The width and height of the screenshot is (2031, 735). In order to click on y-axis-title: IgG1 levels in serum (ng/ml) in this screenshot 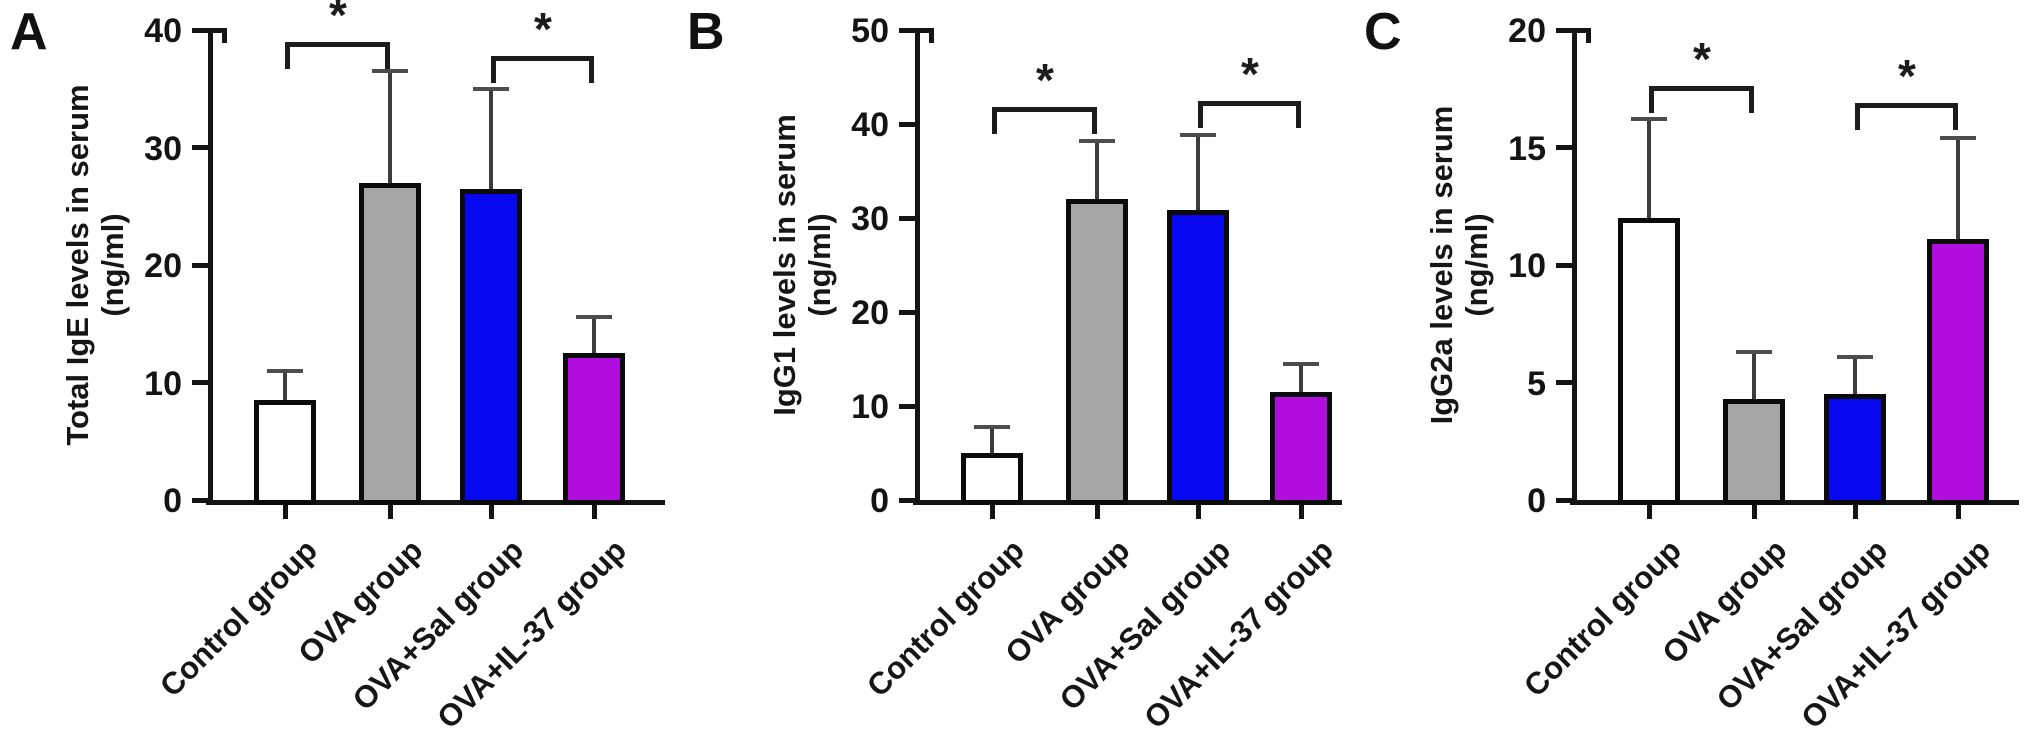, I will do `click(803, 265)`.